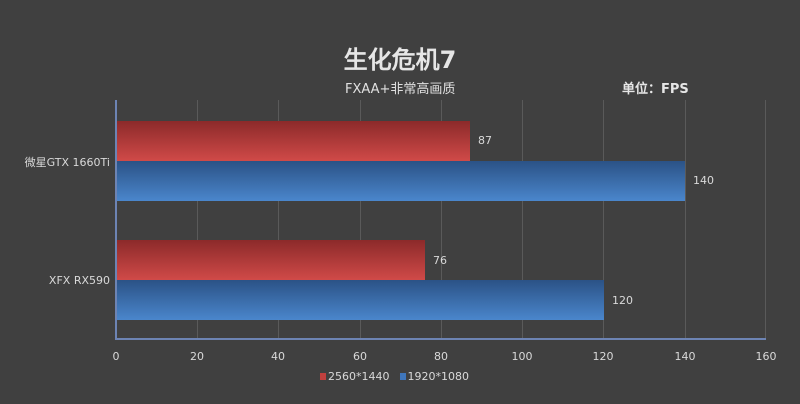 This screenshot has width=800, height=404. What do you see at coordinates (400, 89) in the screenshot?
I see `chart-subtitle: FXAA+非常高画质` at bounding box center [400, 89].